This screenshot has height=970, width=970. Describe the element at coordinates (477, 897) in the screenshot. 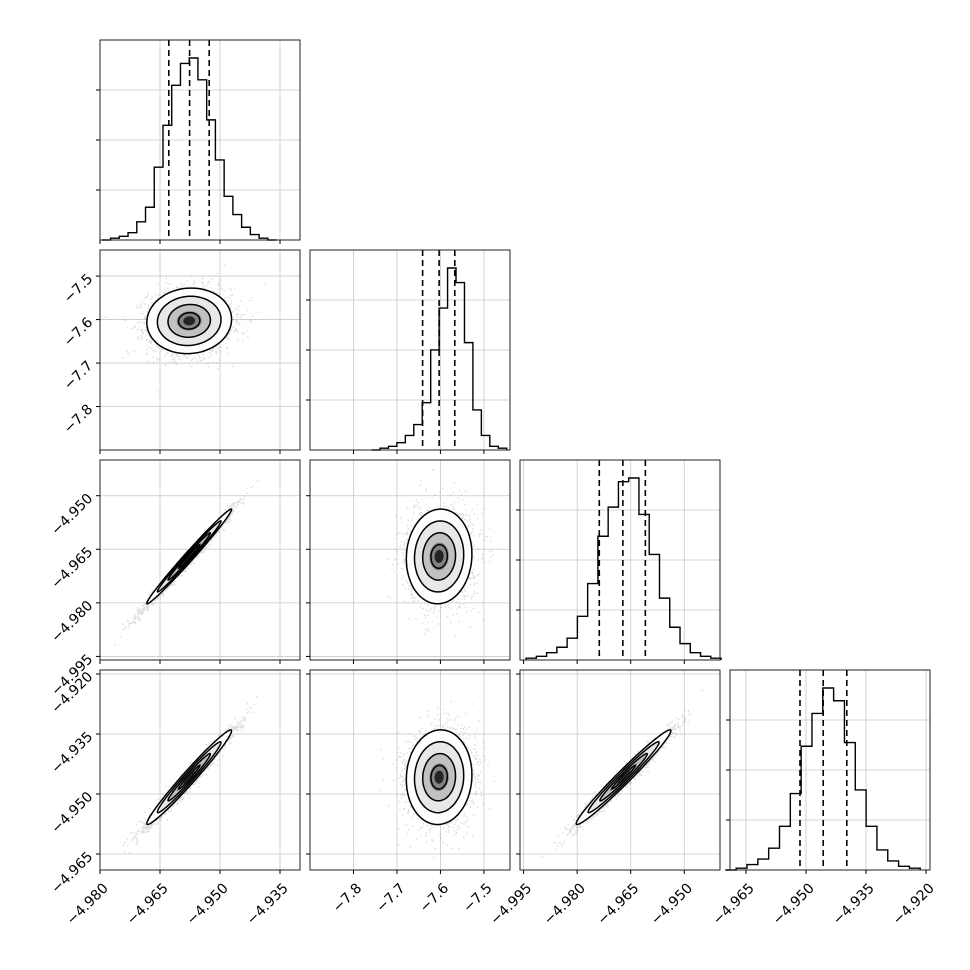

I see `x-tick-label: −7.5` at that location.